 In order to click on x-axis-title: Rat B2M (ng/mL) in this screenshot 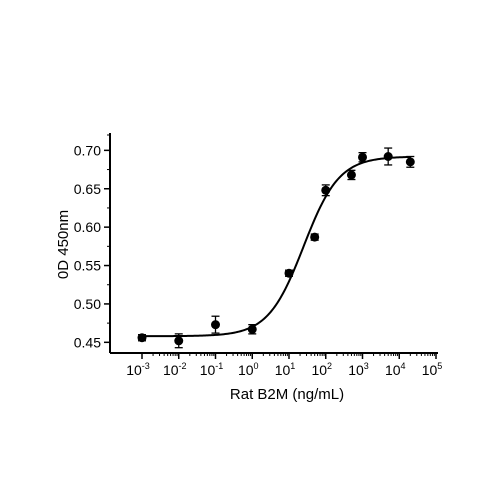, I will do `click(287, 394)`.